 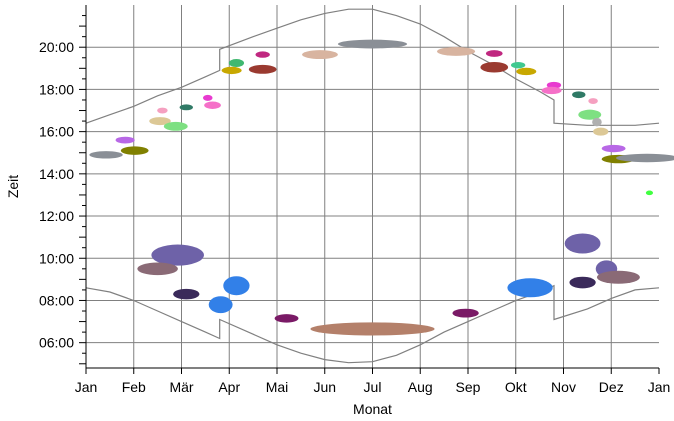 I want to click on x-tick-label: Okt, so click(x=516, y=387).